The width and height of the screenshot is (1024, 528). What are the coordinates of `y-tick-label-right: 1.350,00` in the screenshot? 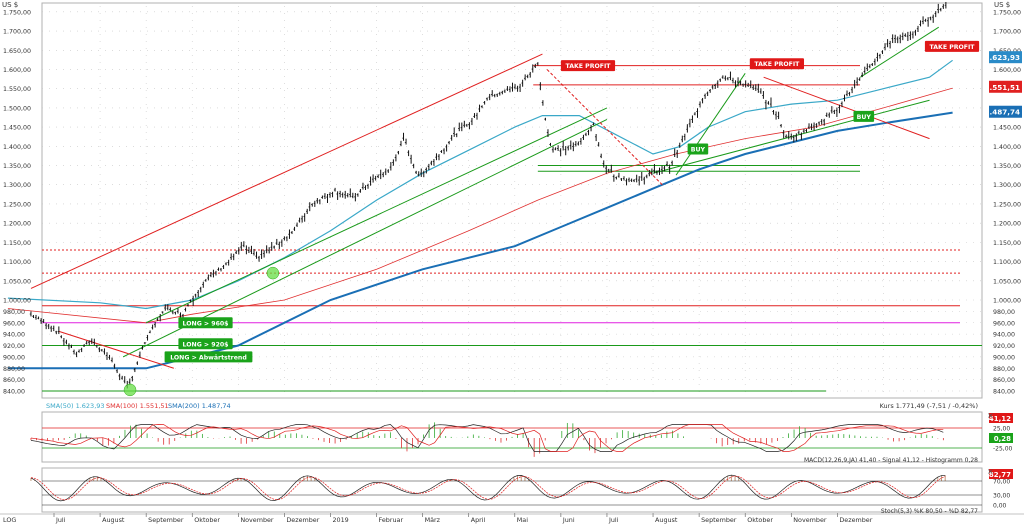 It's located at (1007, 166).